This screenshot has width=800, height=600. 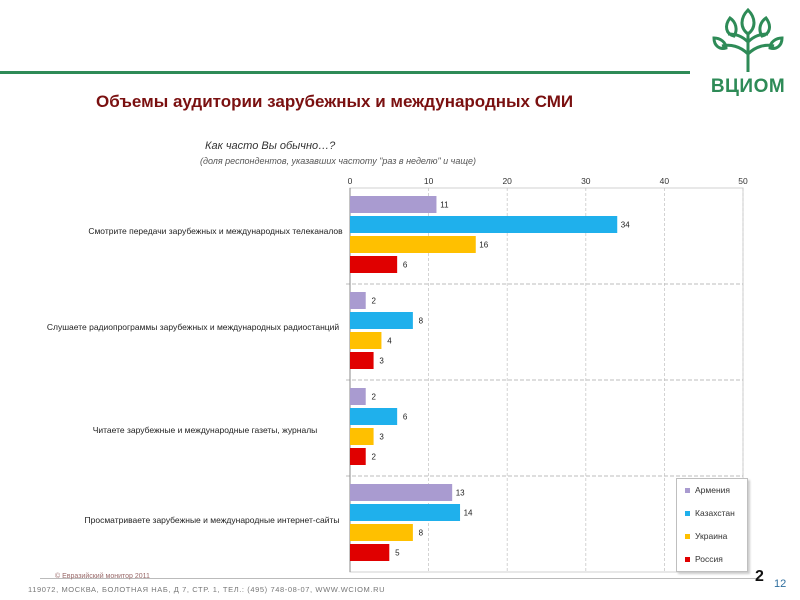 What do you see at coordinates (665, 181) in the screenshot?
I see `x-tick-label-40: 40` at bounding box center [665, 181].